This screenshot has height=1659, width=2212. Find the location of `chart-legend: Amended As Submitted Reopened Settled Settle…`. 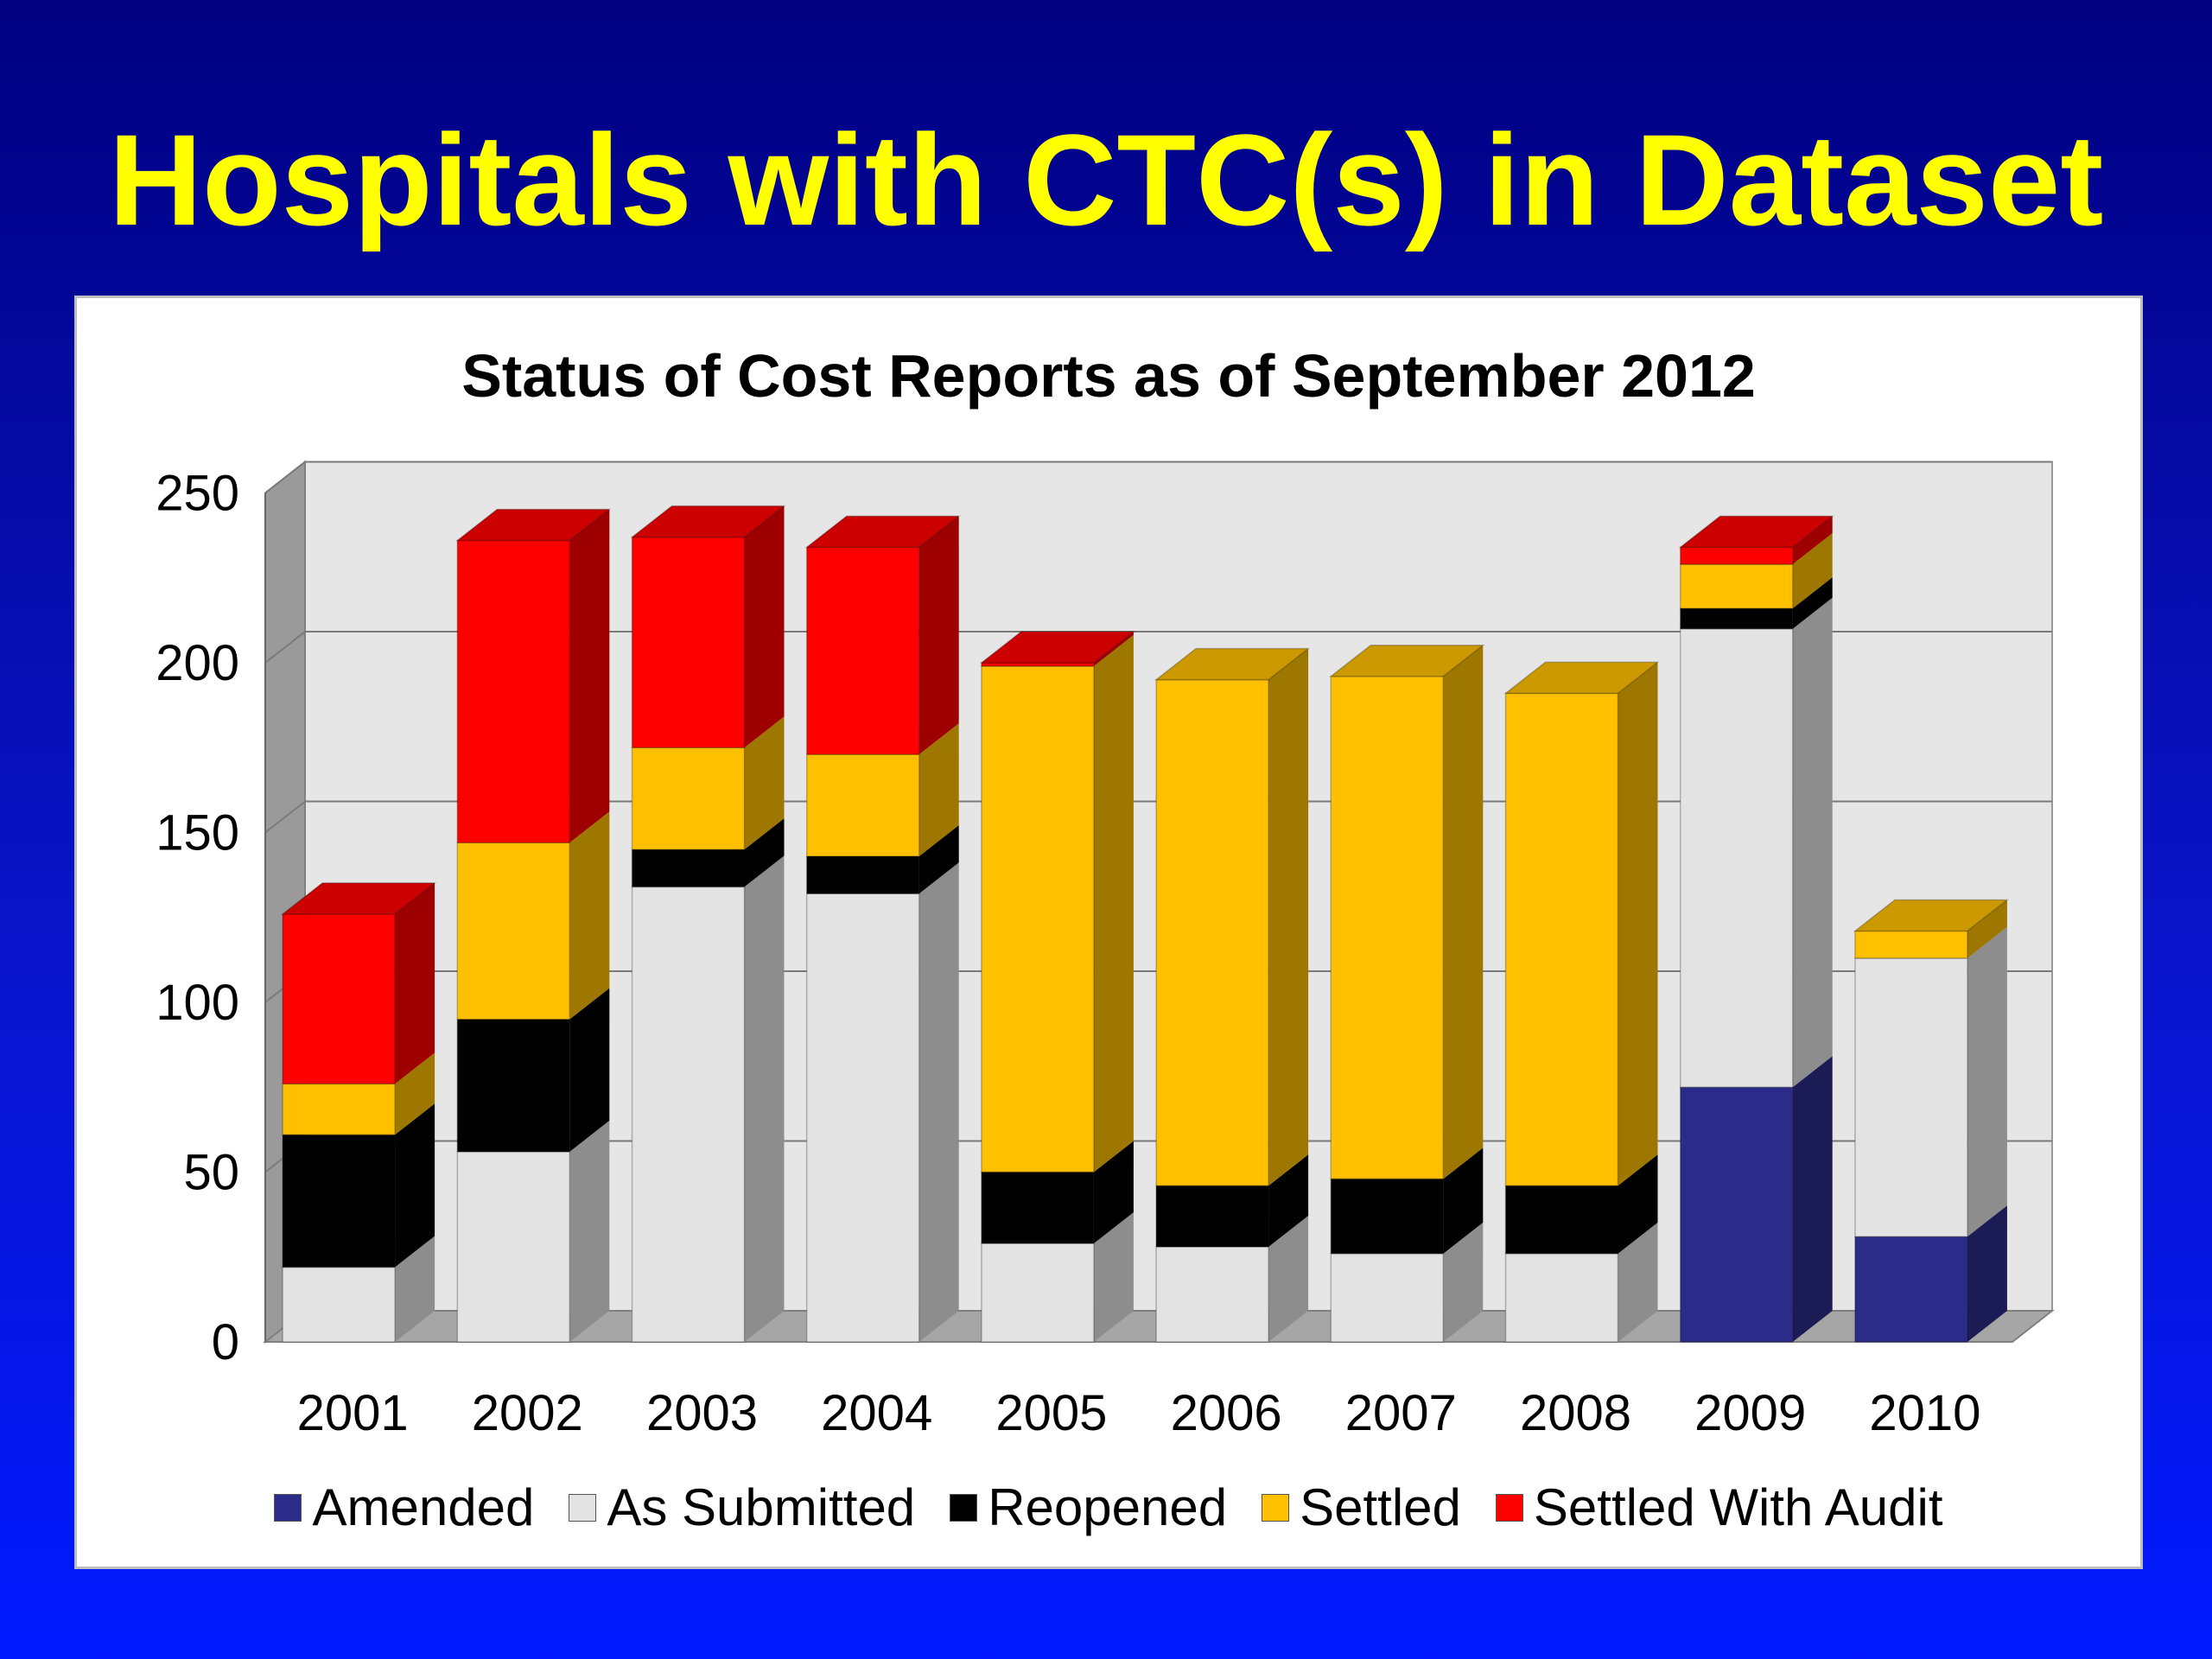

chart-legend: Amended As Submitted Reopened Settled Settle… is located at coordinates (1108, 1507).